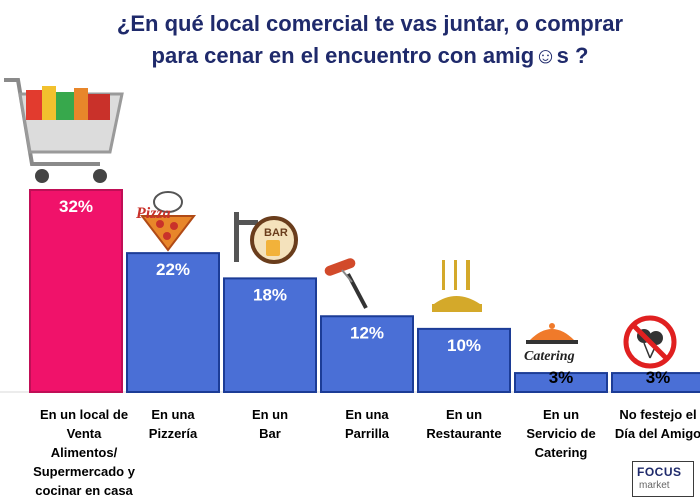 Image resolution: width=700 pixels, height=503 pixels. Describe the element at coordinates (561, 377) in the screenshot. I see `bar-value-label-6: 3%` at that location.